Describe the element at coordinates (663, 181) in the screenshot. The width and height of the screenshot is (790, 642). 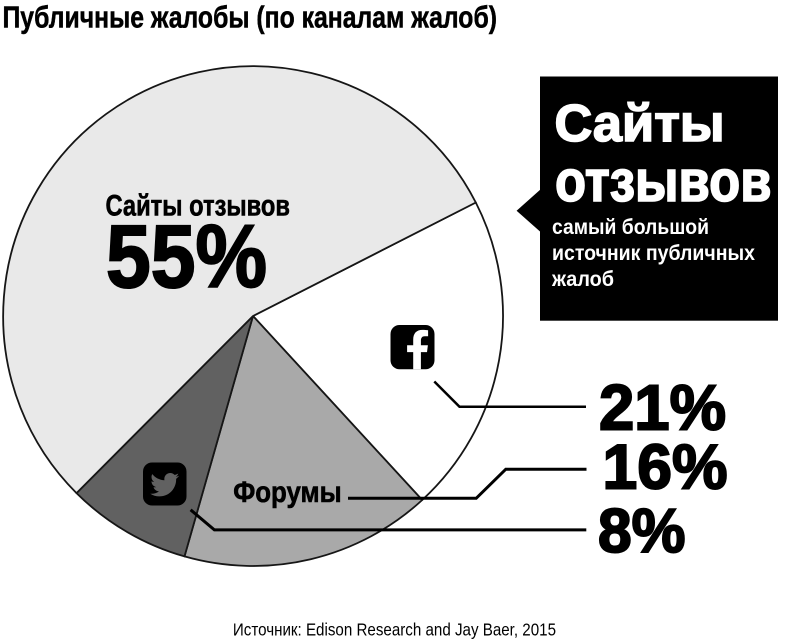
I see `svg-text: отзывов` at that location.